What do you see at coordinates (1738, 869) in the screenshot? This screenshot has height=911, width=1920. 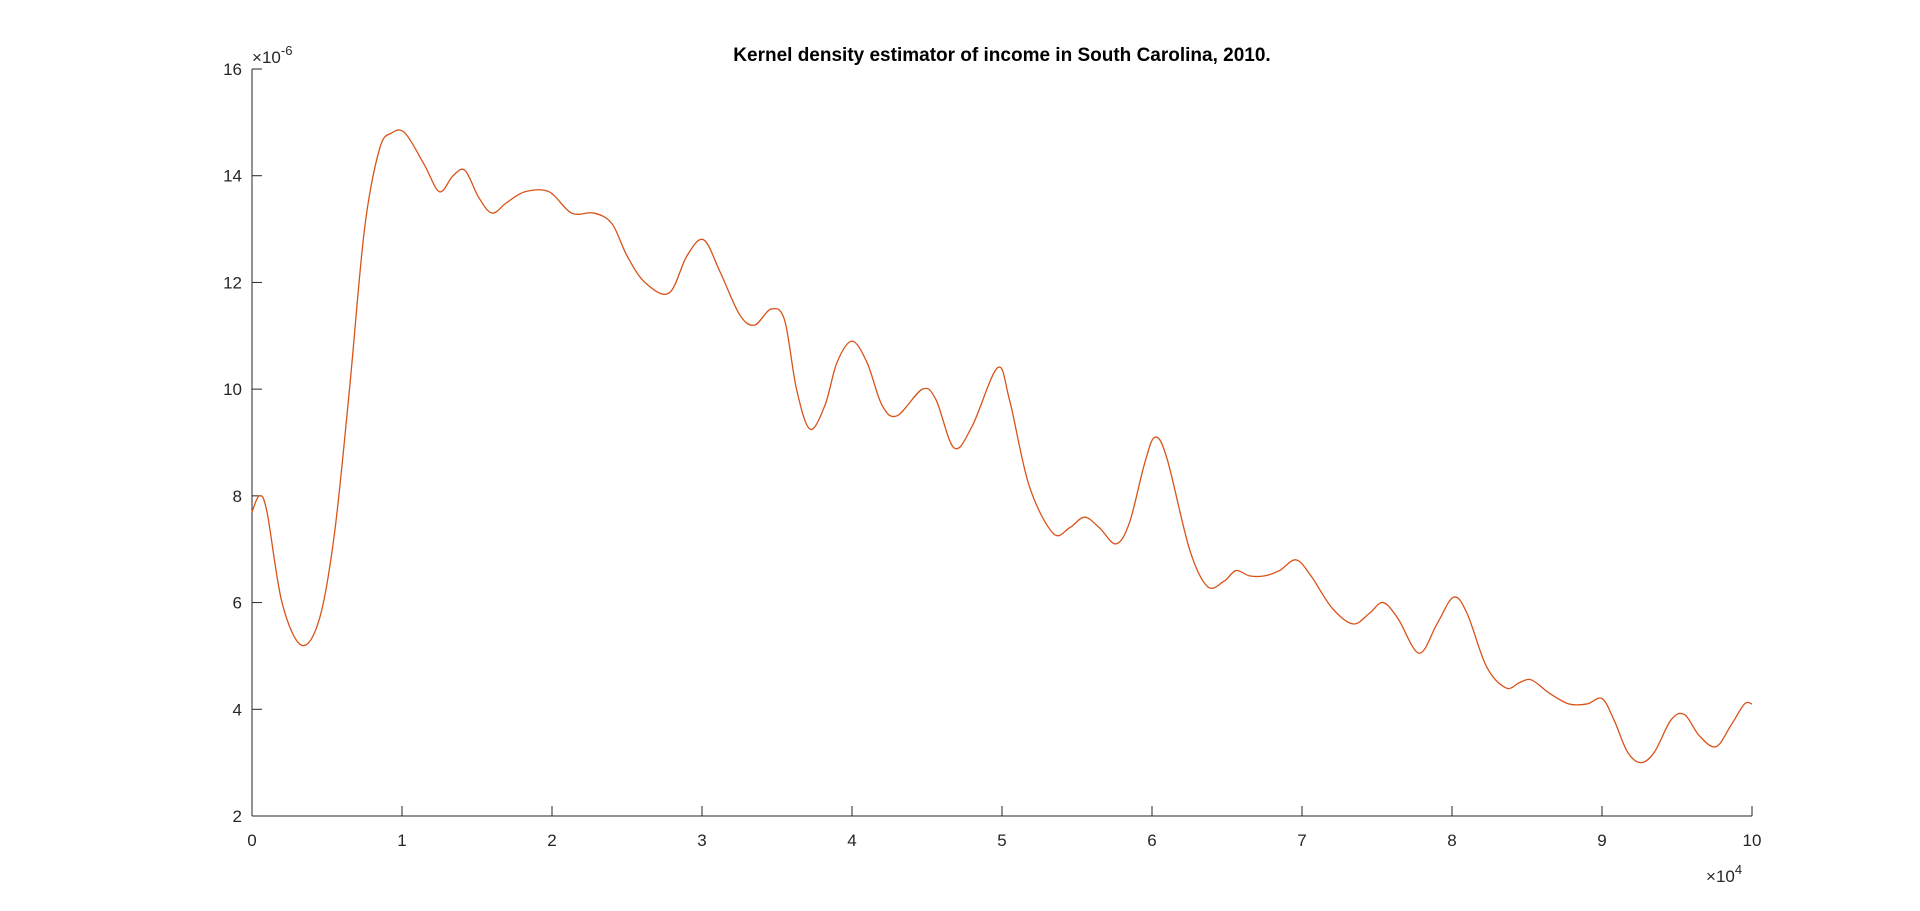 I see `x-exponent-power: 4` at bounding box center [1738, 869].